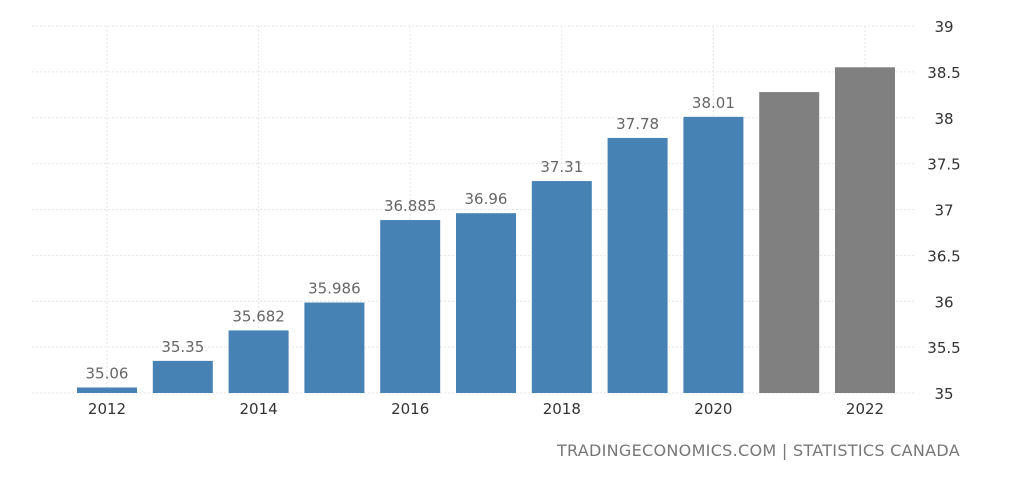  I want to click on y-tick-label: 37.5, so click(943, 165).